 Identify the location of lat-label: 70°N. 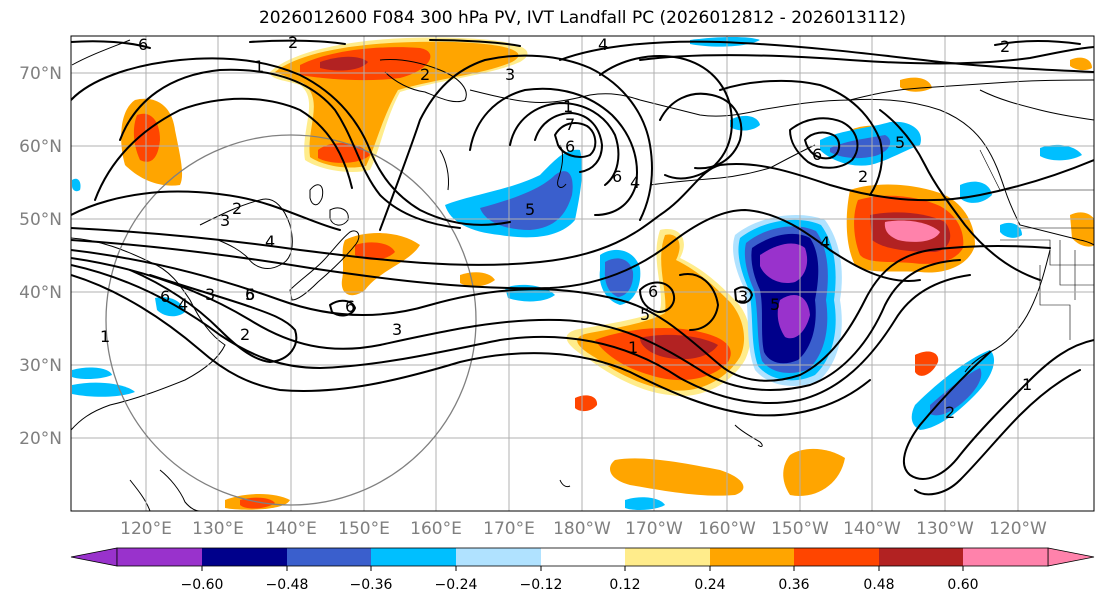
(40, 74).